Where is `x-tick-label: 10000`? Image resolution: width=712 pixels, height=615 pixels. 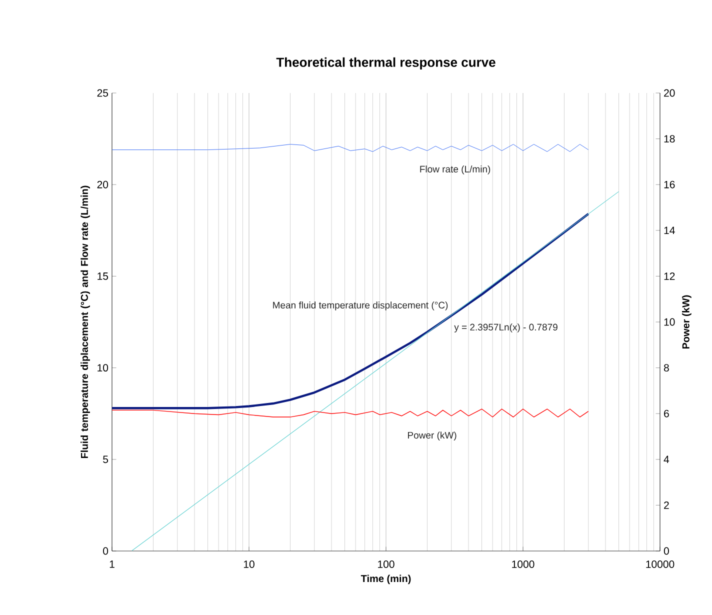
x-tick-label: 10000 is located at coordinates (660, 564).